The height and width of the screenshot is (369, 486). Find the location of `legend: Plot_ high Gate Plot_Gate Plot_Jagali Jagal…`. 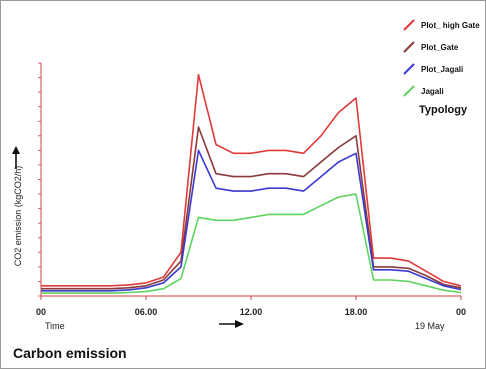

legend: Plot_ high Gate Plot_Gate Plot_Jagali Jagal… is located at coordinates (441, 67).